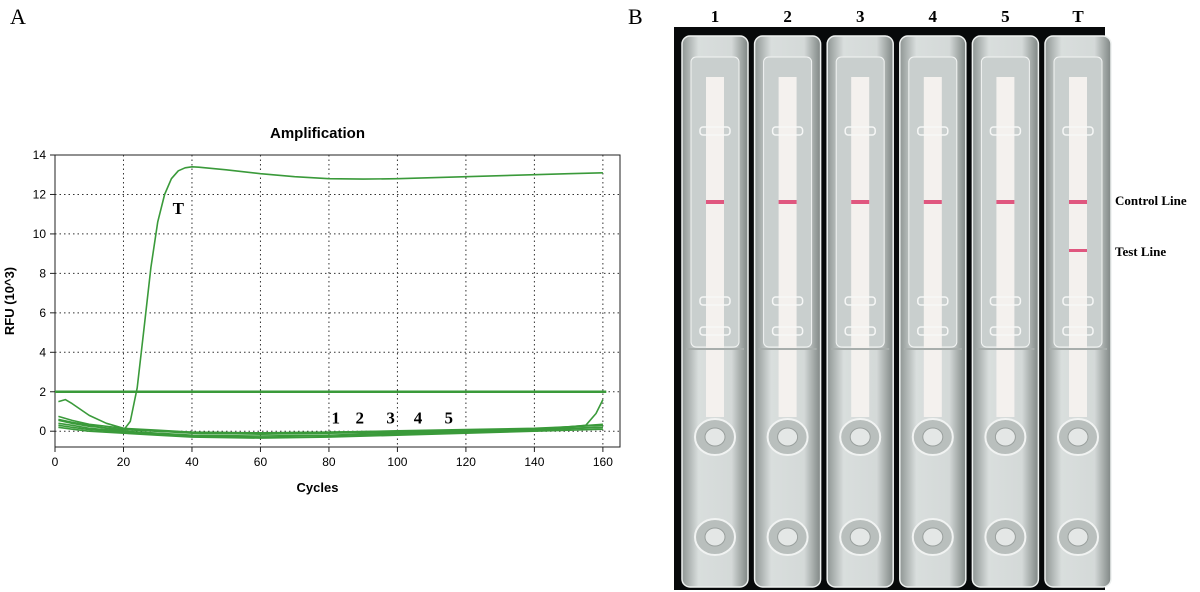  I want to click on x-tick-label: 140, so click(534, 462).